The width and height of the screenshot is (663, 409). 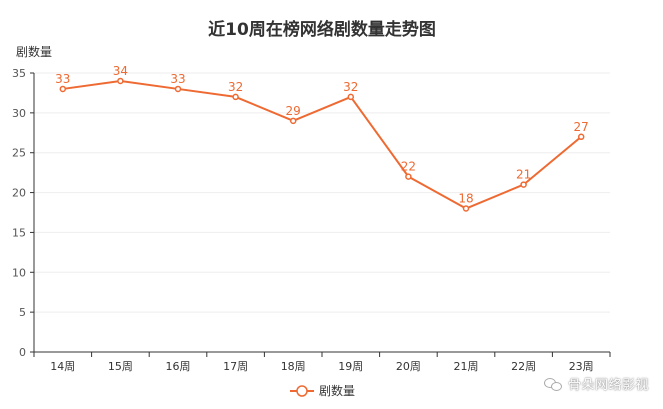 I want to click on x-tick-labels: 14周 15周 16周 17周 18周 19周 20周 21周 22周 23周, so click(x=321, y=366).